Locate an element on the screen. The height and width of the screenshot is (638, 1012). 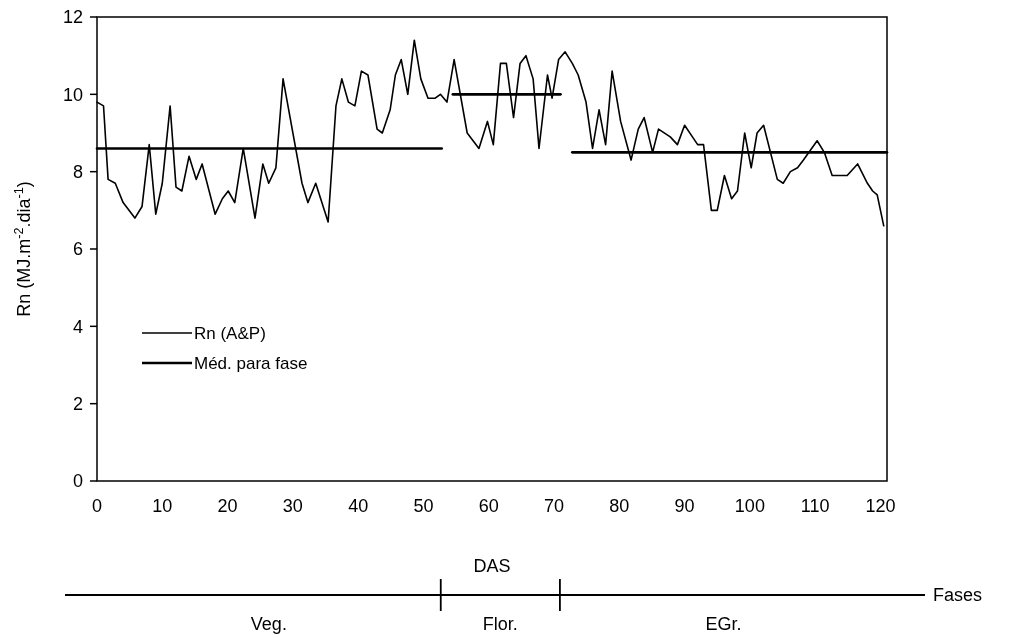
x-tick-label: 70 is located at coordinates (554, 506).